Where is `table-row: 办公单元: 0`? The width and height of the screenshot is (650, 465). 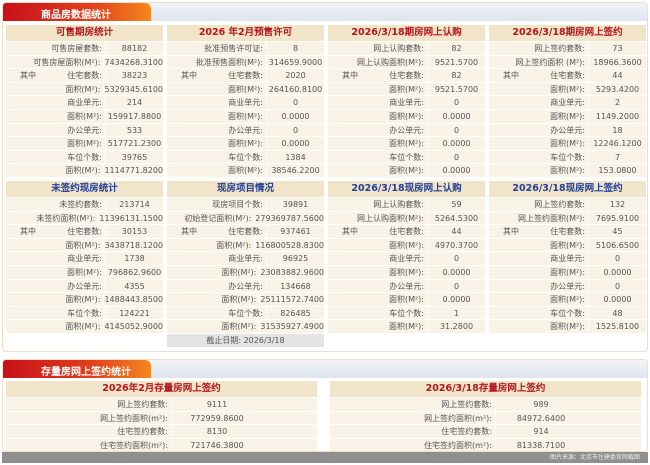
table-row: 办公单元: 0 is located at coordinates (567, 285).